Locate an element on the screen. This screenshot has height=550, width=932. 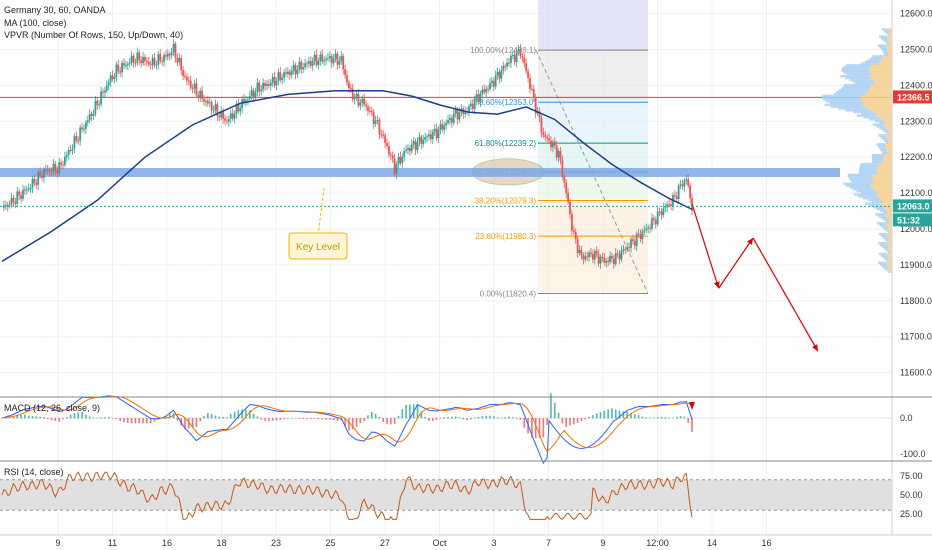
price-tick-label: 12100.0 is located at coordinates (916, 193).